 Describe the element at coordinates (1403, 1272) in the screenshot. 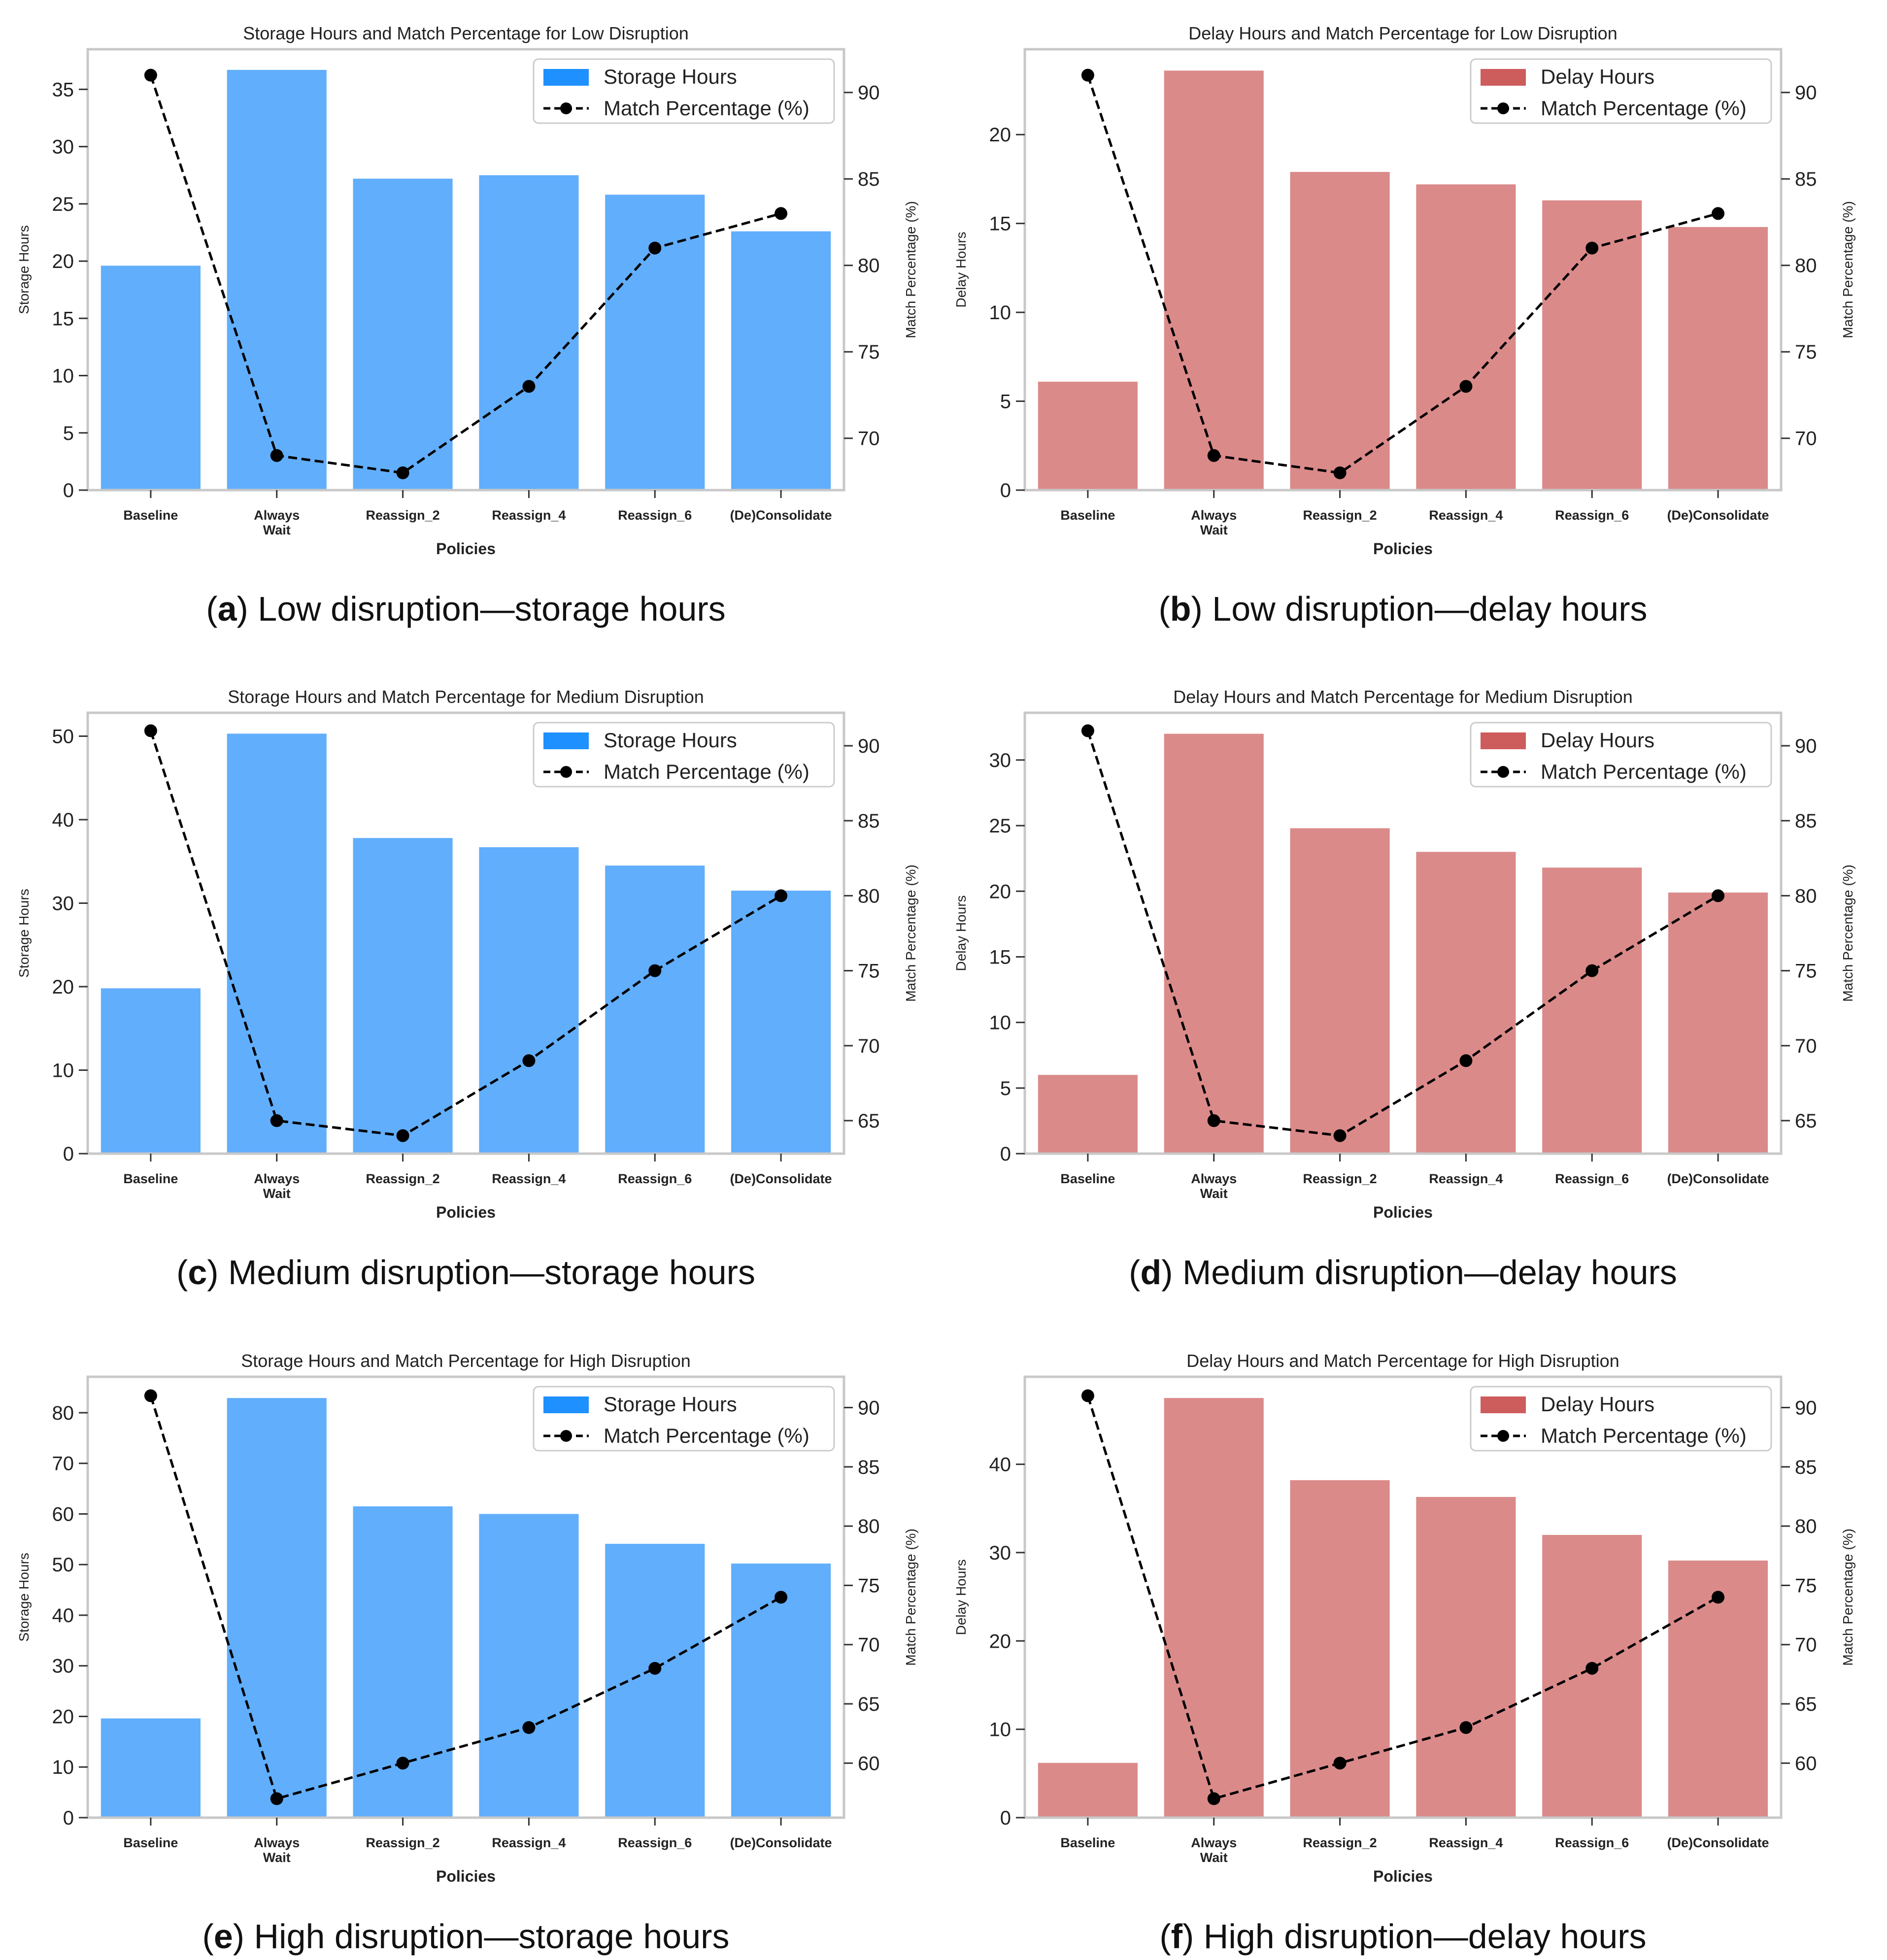

I see `panel-caption: (d) Medium disruption—delay hours` at that location.